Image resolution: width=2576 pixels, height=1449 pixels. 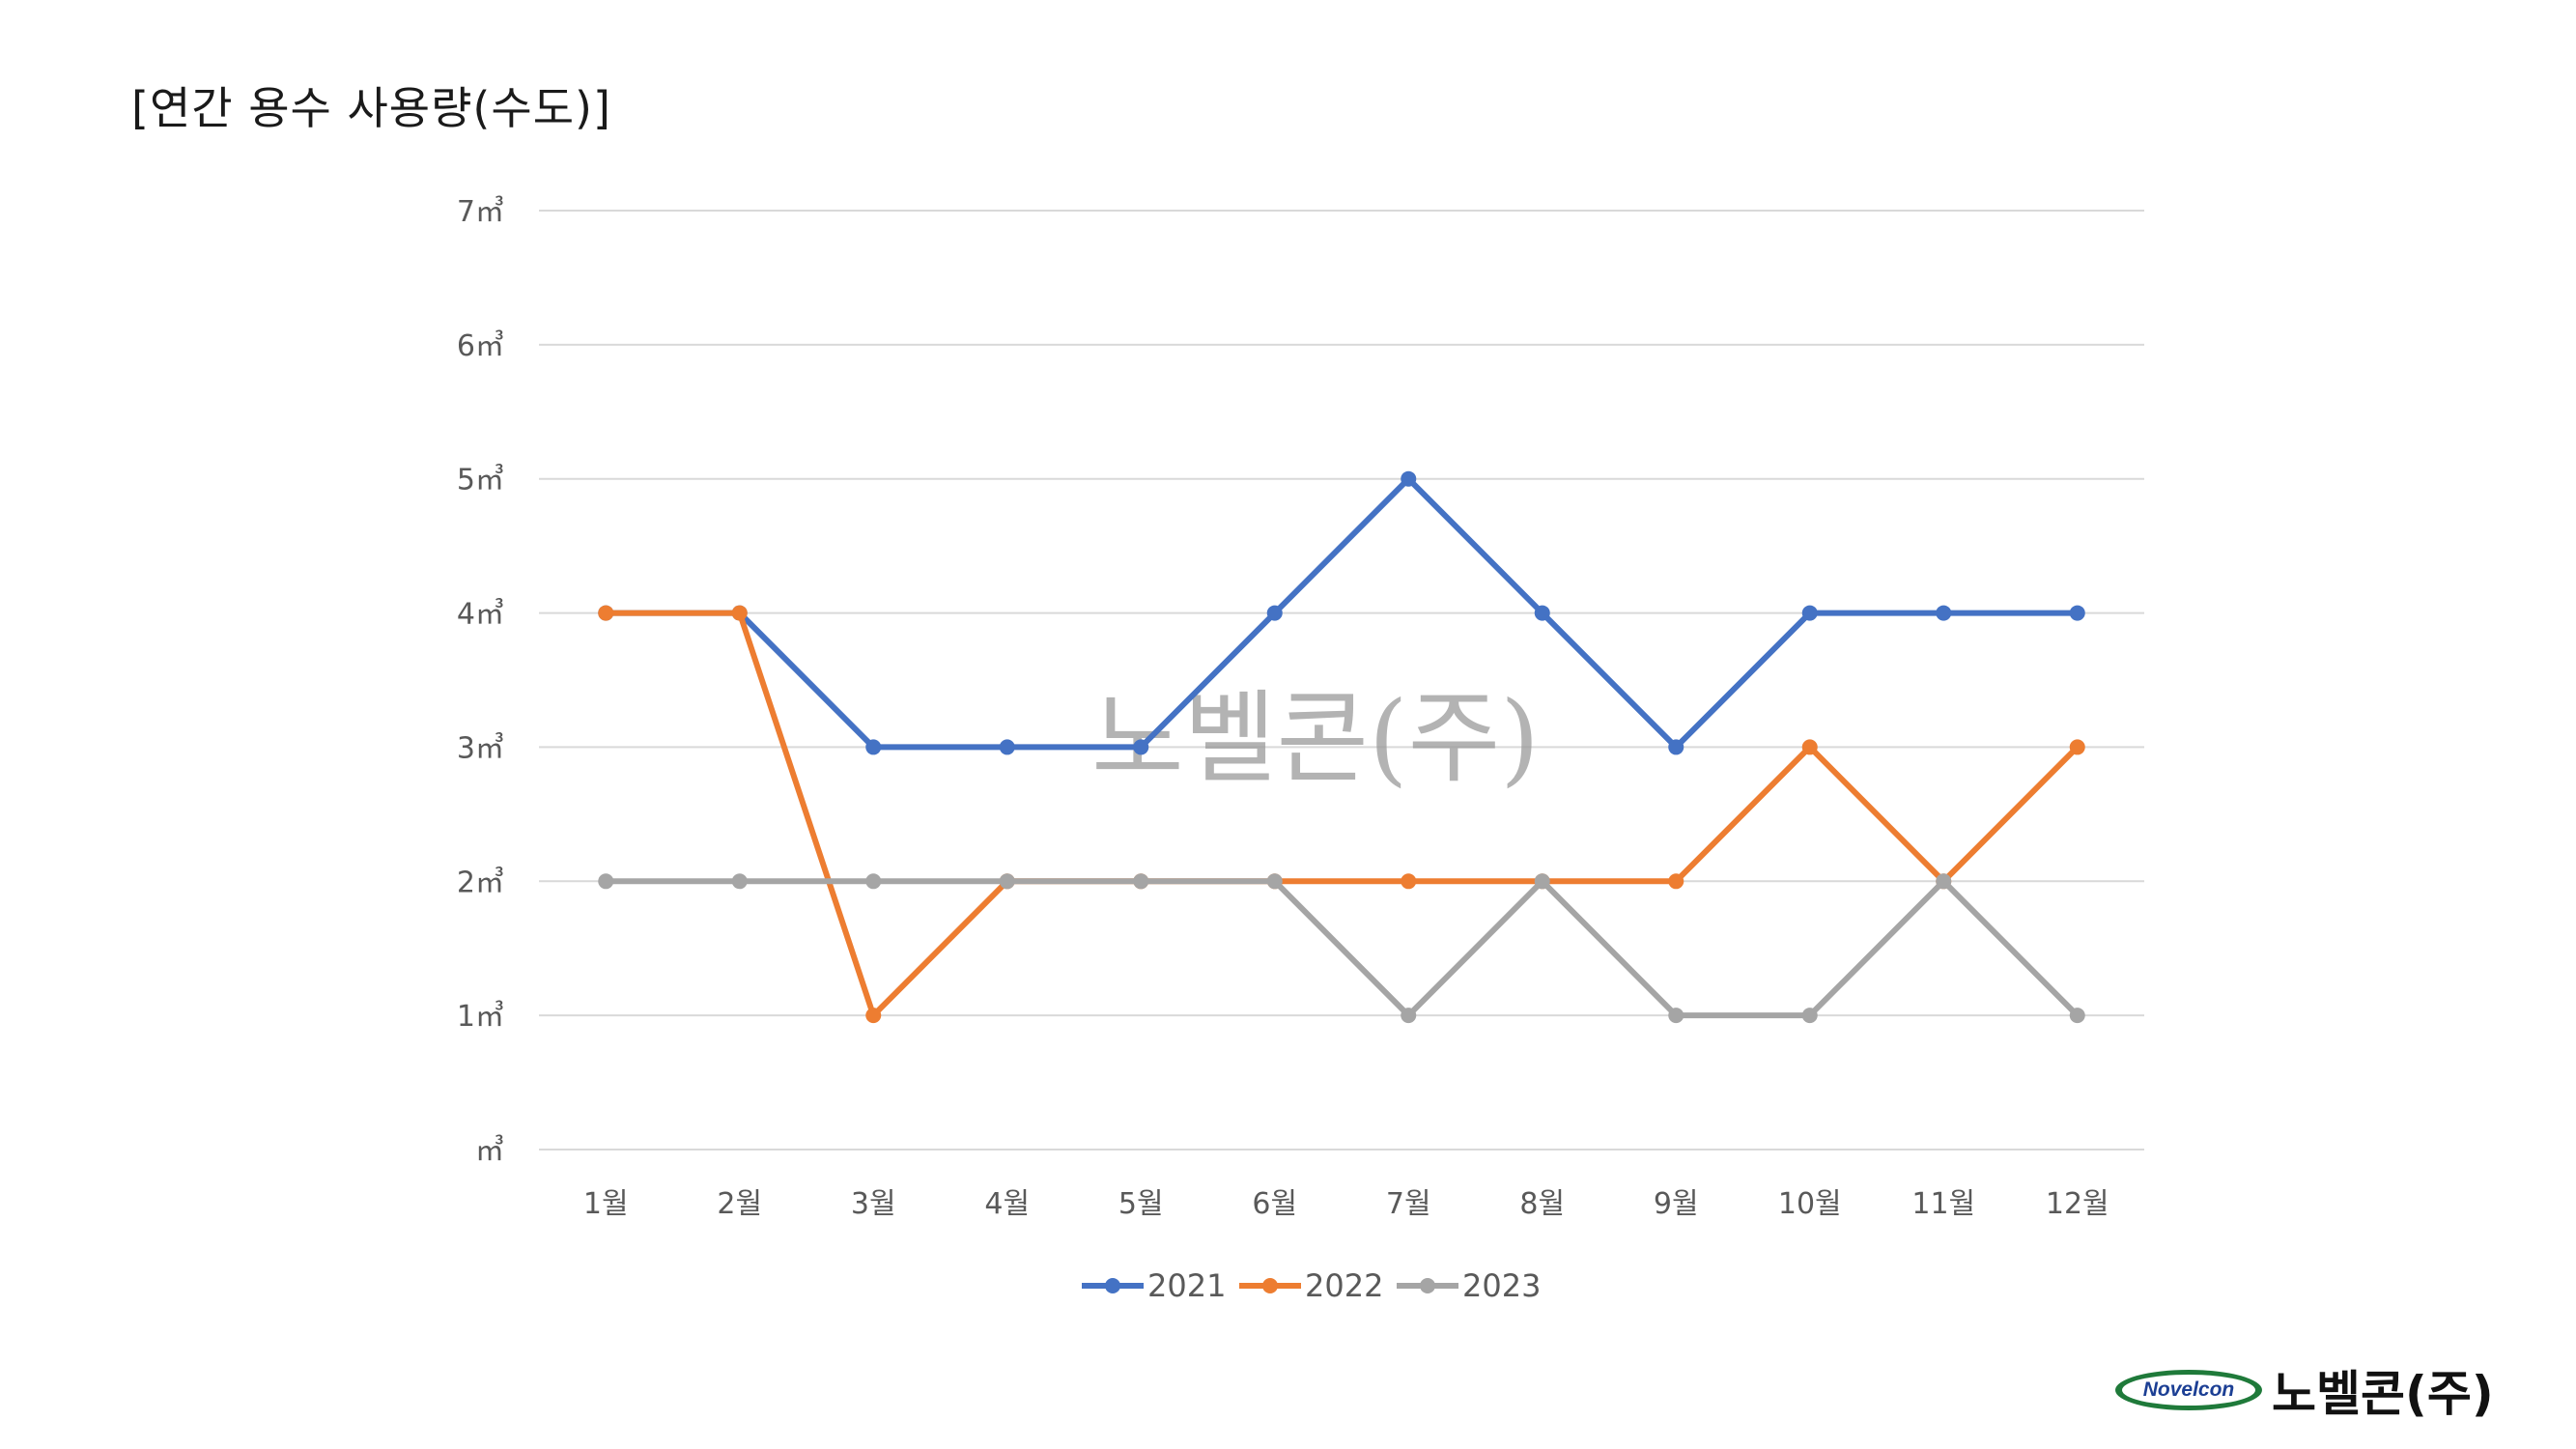 I want to click on y-tick-label: 3㎥, so click(x=480, y=748).